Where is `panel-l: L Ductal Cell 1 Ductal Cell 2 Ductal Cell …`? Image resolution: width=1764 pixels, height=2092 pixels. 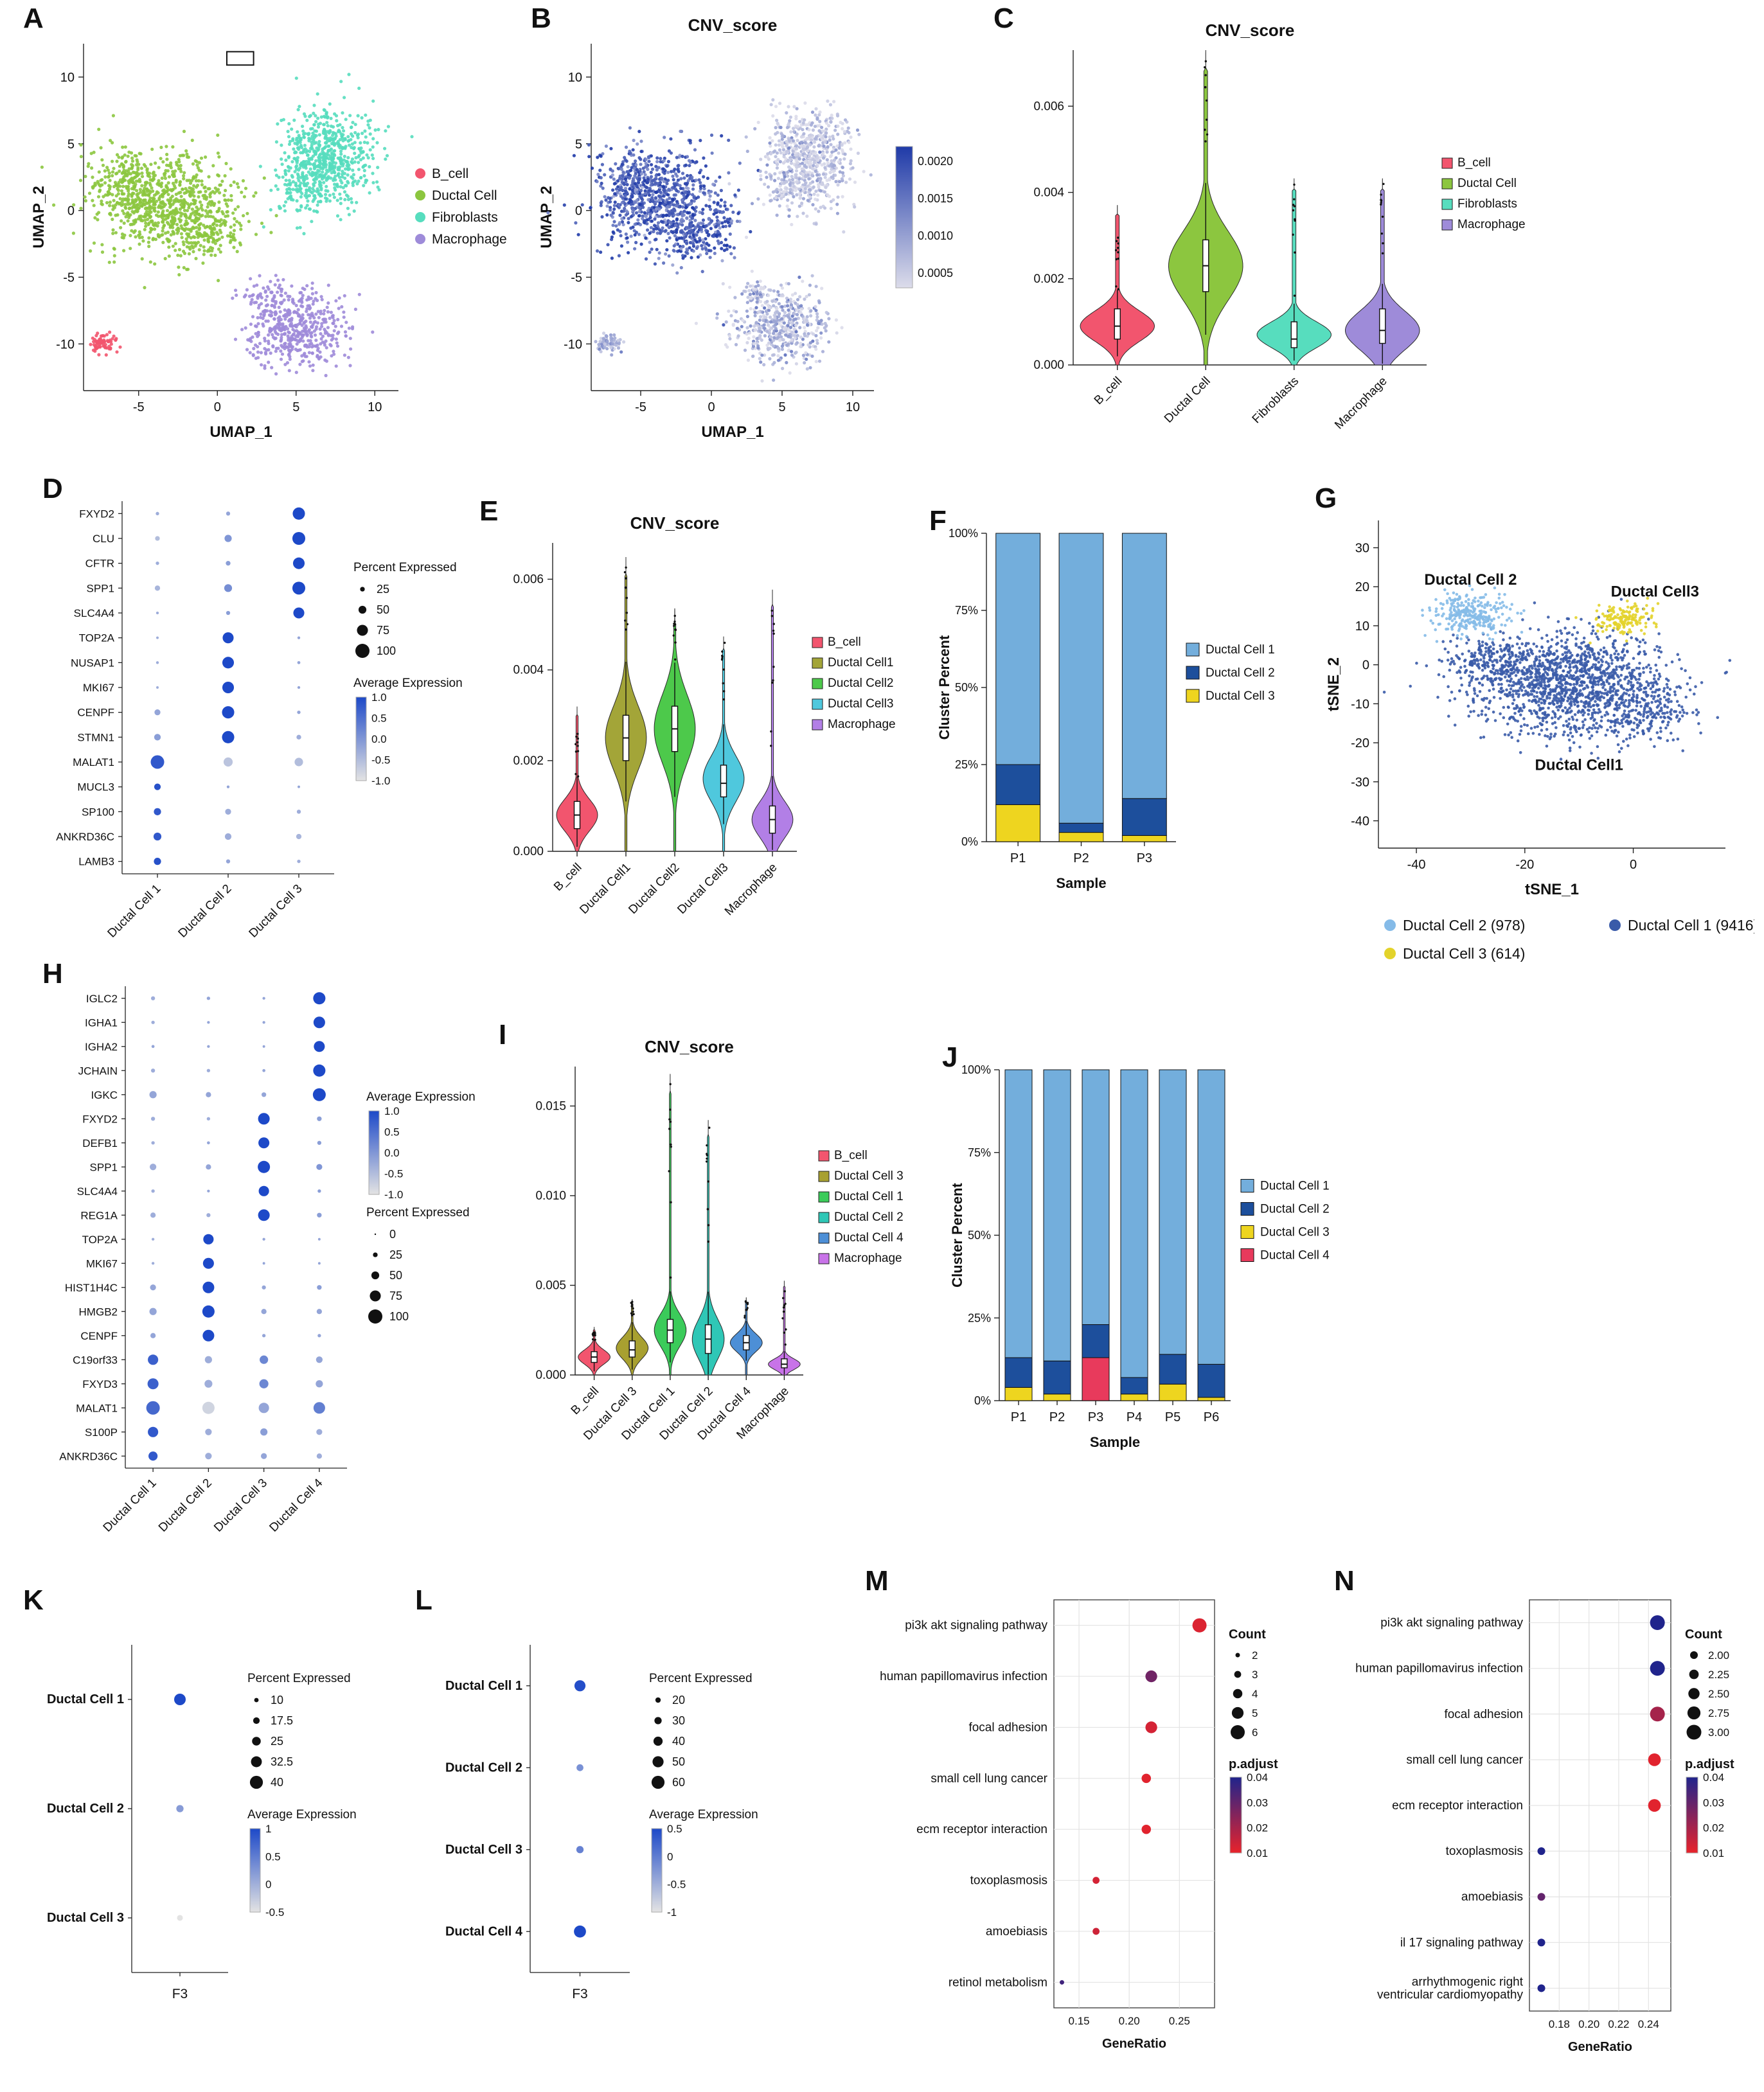 panel-l: L Ductal Cell 1 Ductal Cell 2 Ductal Cell … is located at coordinates (600, 1817).